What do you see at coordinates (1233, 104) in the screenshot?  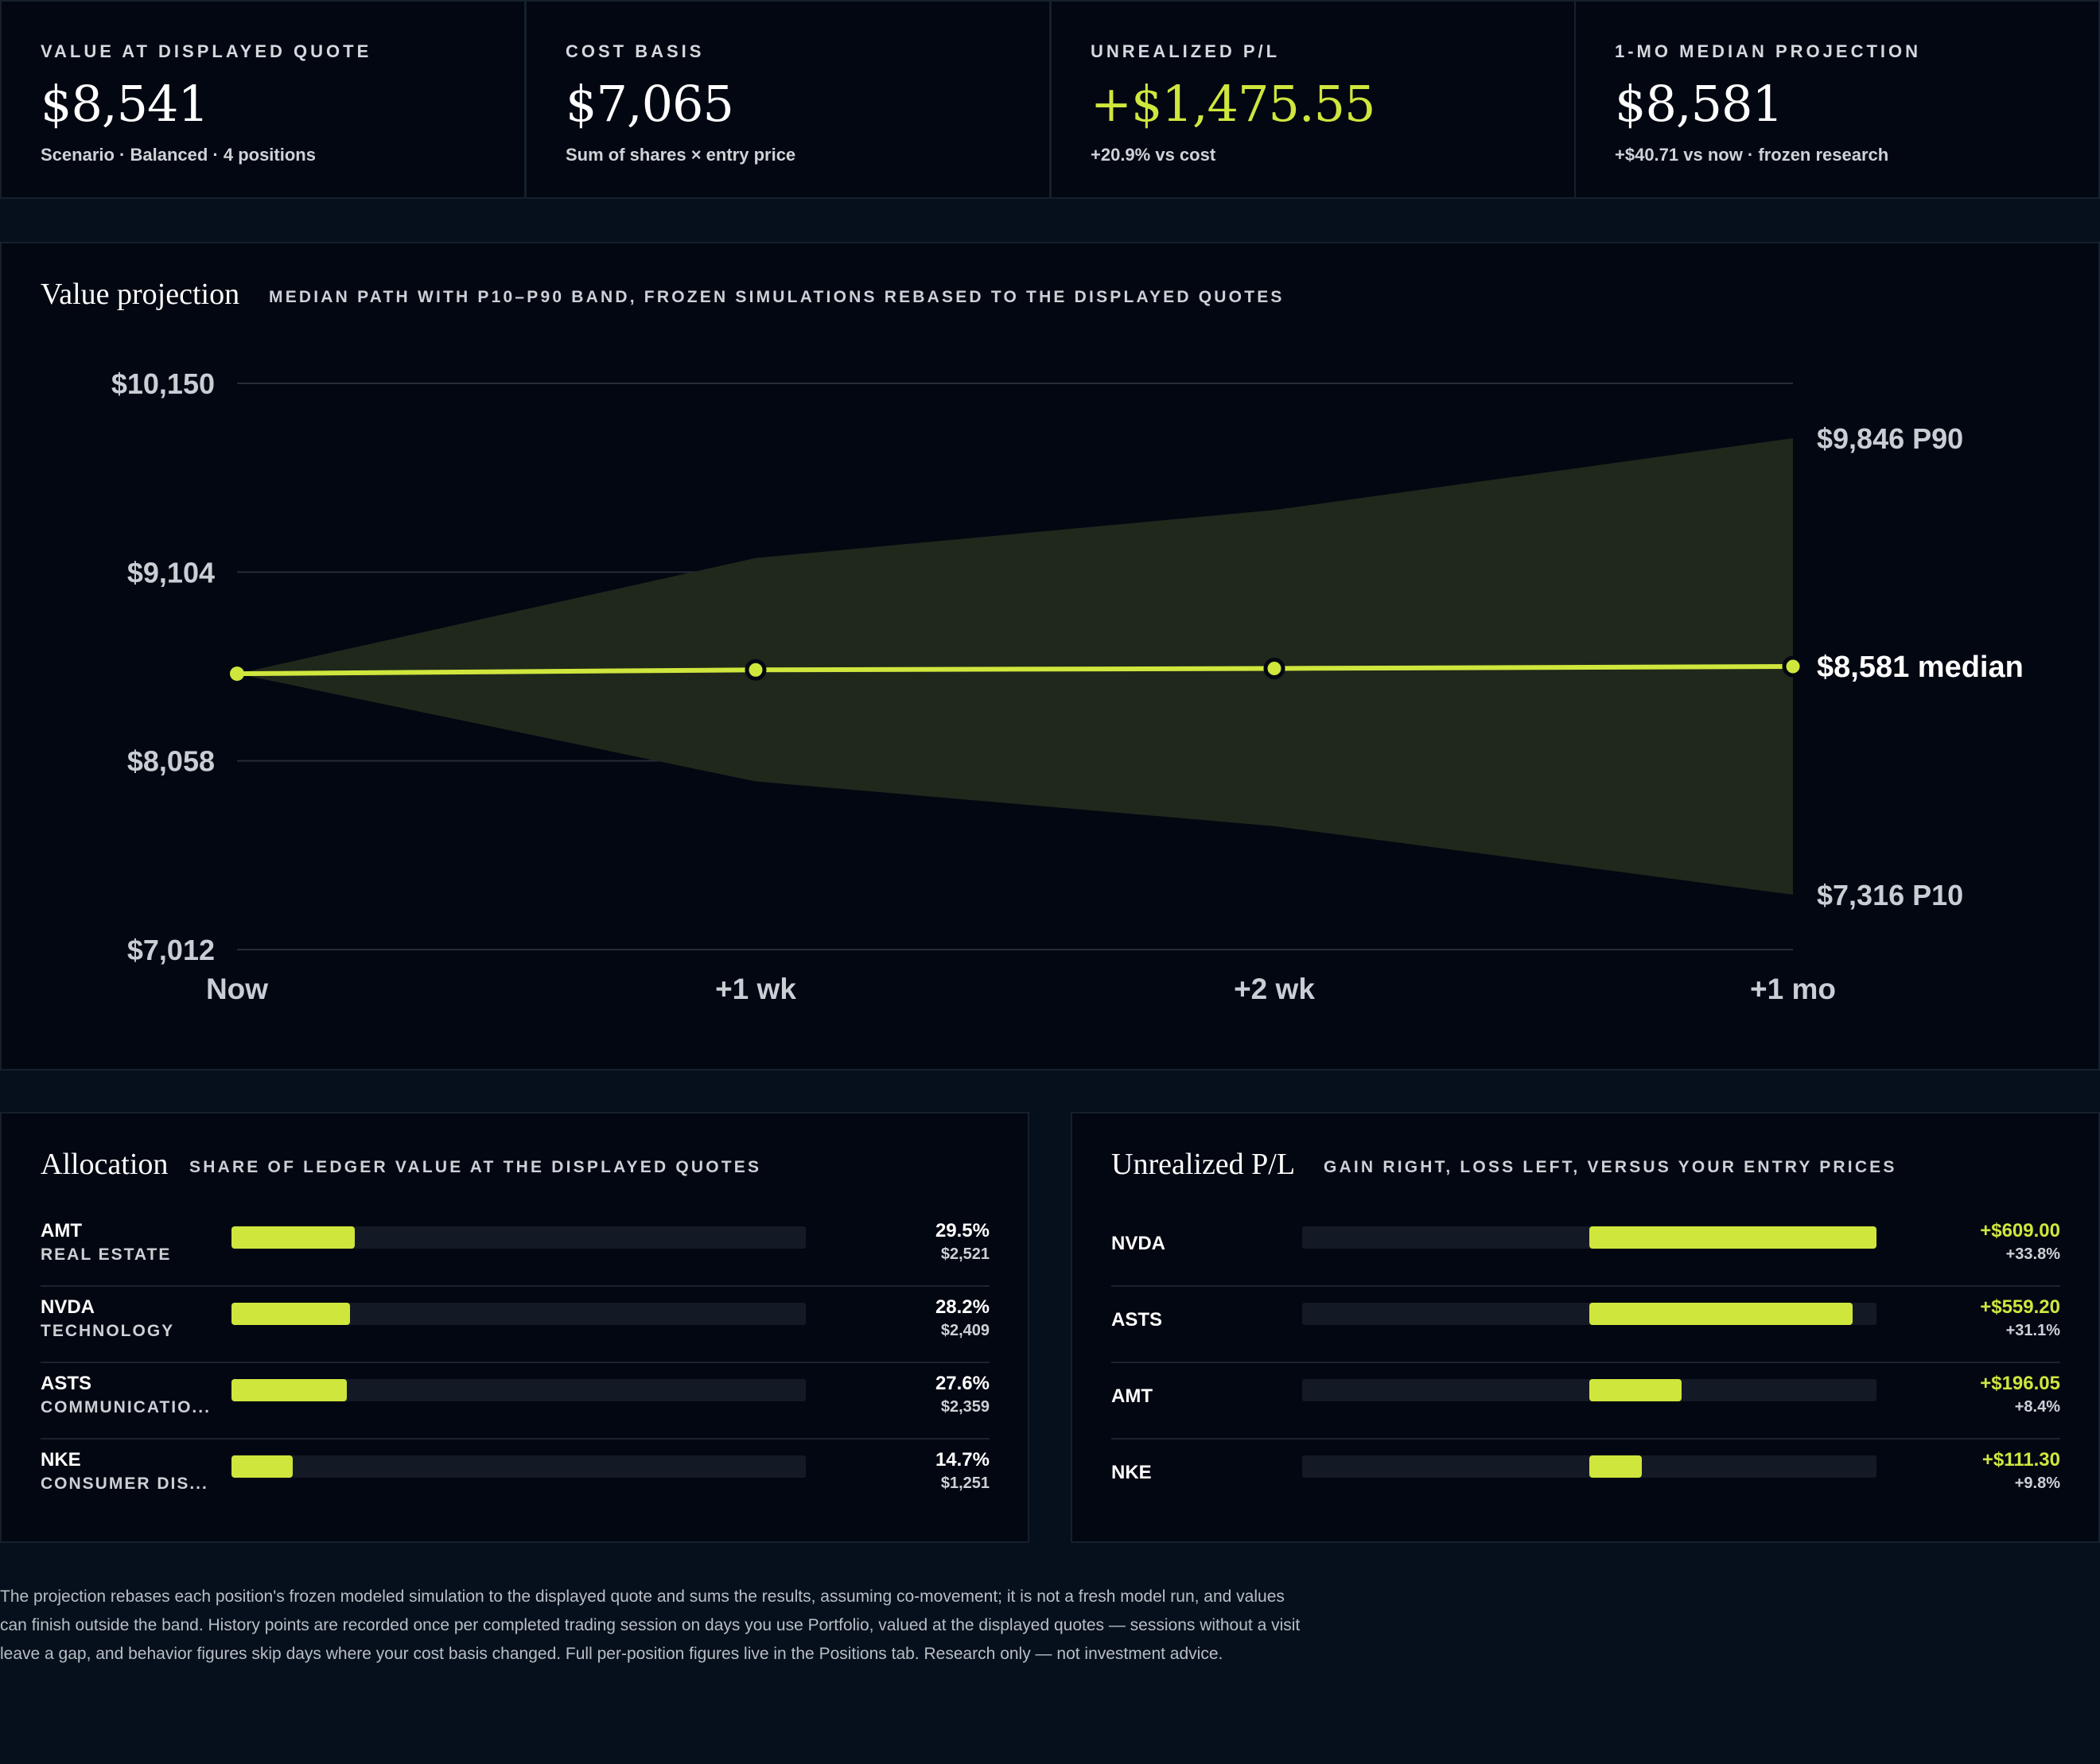 I see `kpi-value: +$1,475.55` at bounding box center [1233, 104].